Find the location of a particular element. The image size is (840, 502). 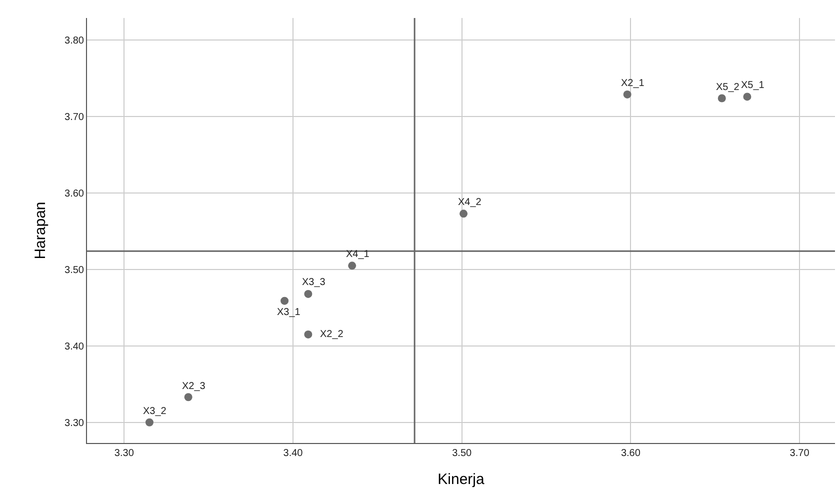

y-tick-label: 3.30 is located at coordinates (74, 423).